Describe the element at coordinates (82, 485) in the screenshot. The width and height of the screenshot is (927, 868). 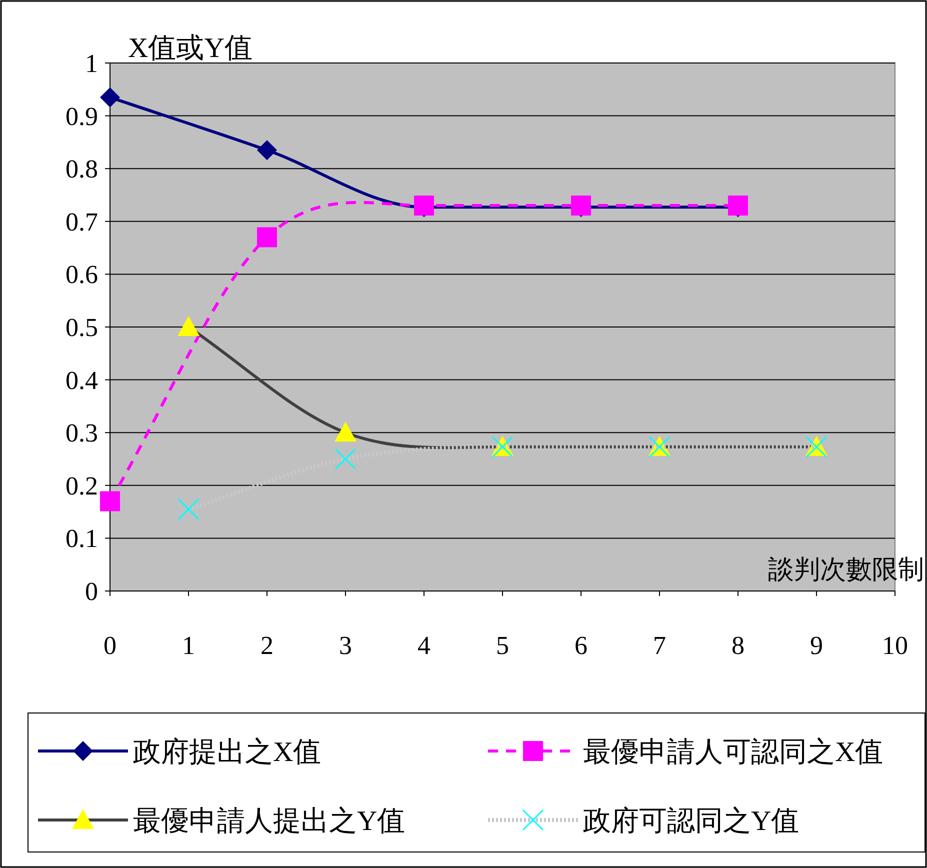
I see `y-tick-label: 0.2` at that location.